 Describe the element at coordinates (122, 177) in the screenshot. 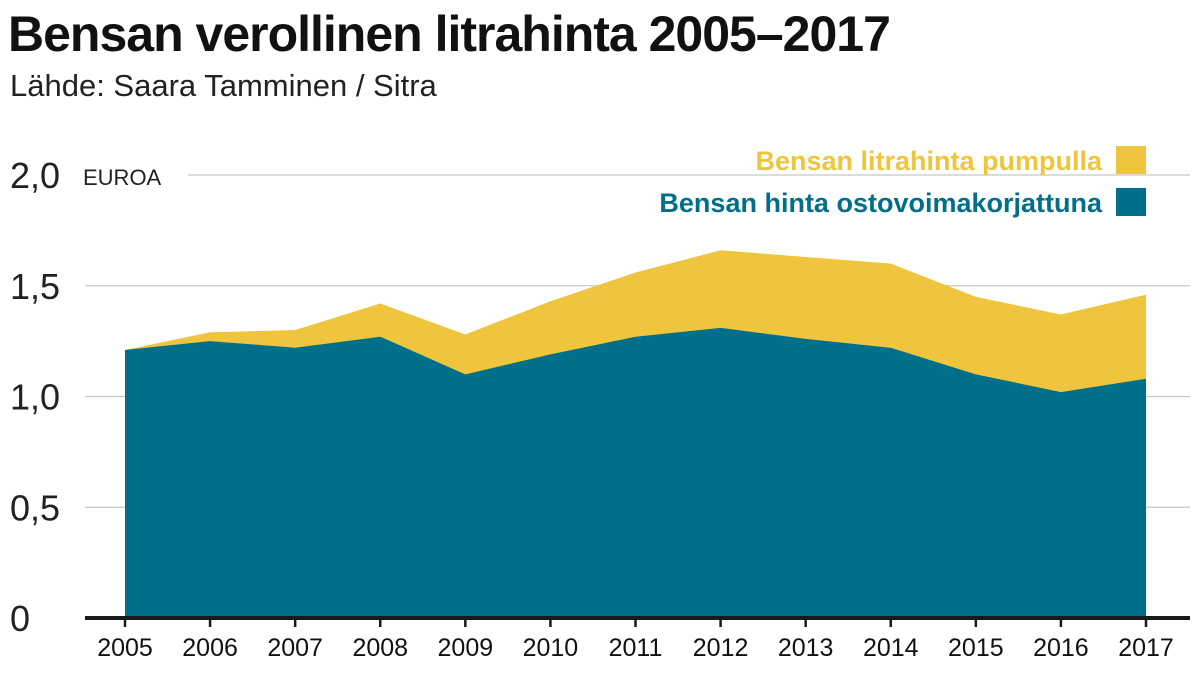

I see `y-axis-unit-label: EUROA` at that location.